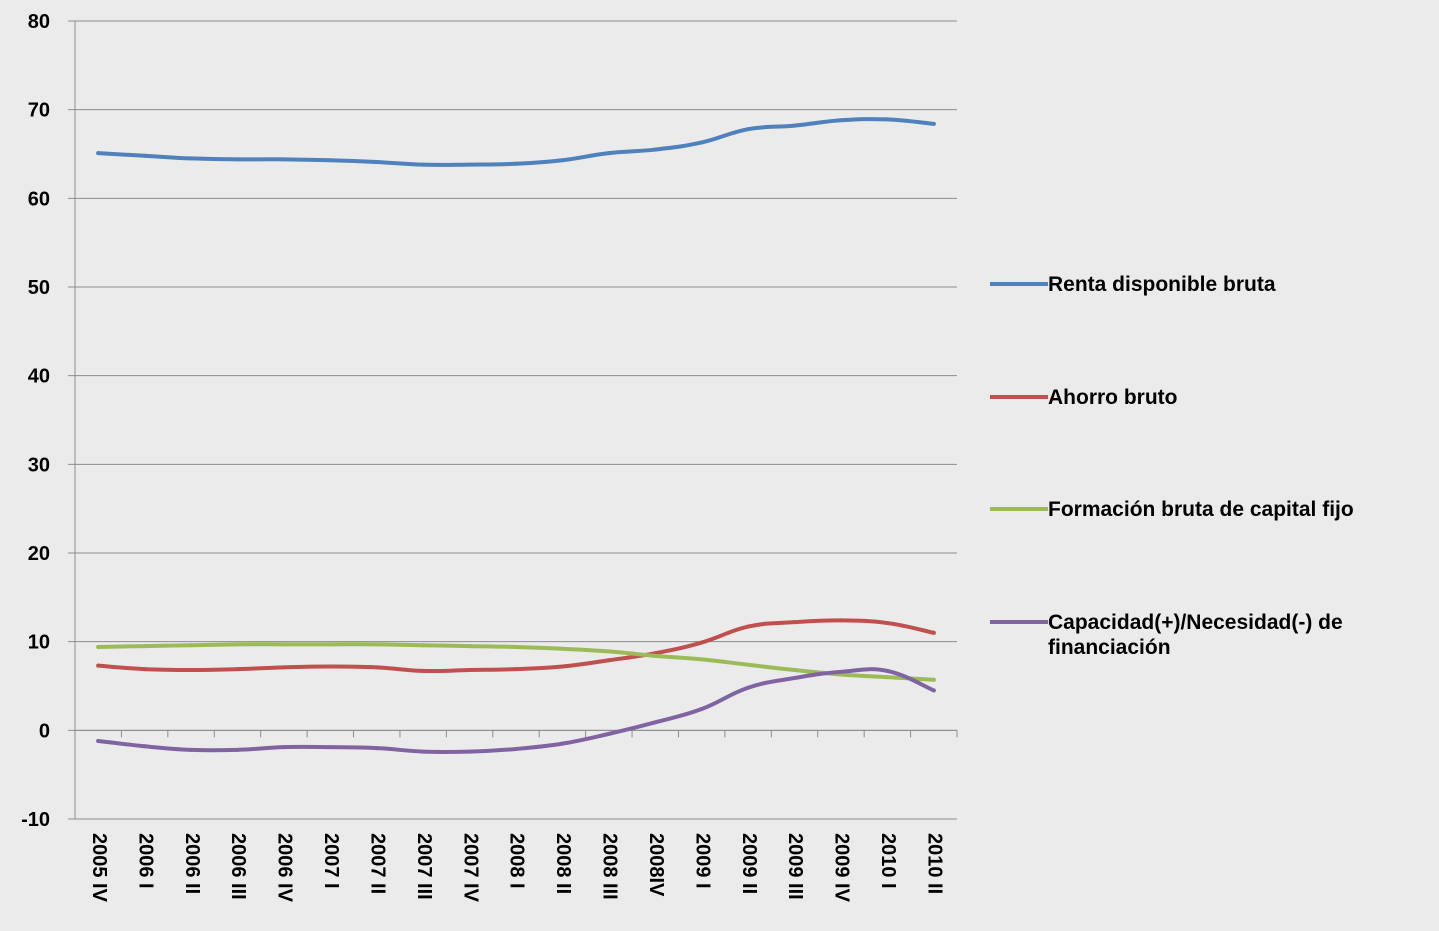 The image size is (1439, 931). I want to click on x-tick-label: 2007 I, so click(331, 861).